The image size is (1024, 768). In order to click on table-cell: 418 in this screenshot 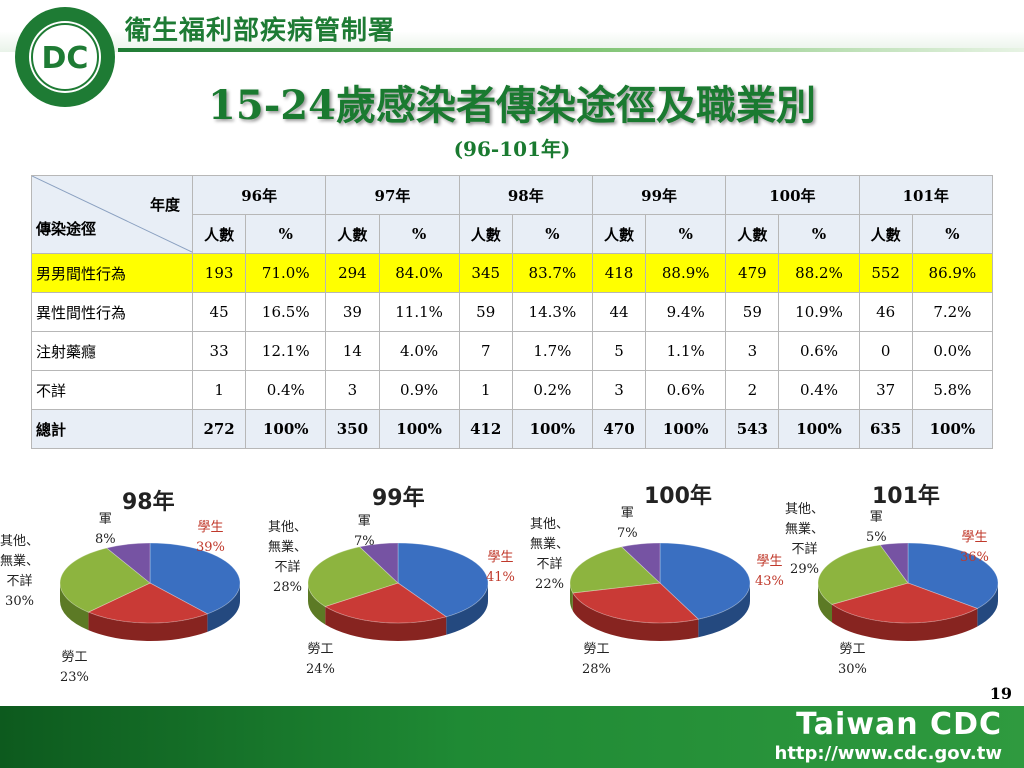, I will do `click(619, 273)`.